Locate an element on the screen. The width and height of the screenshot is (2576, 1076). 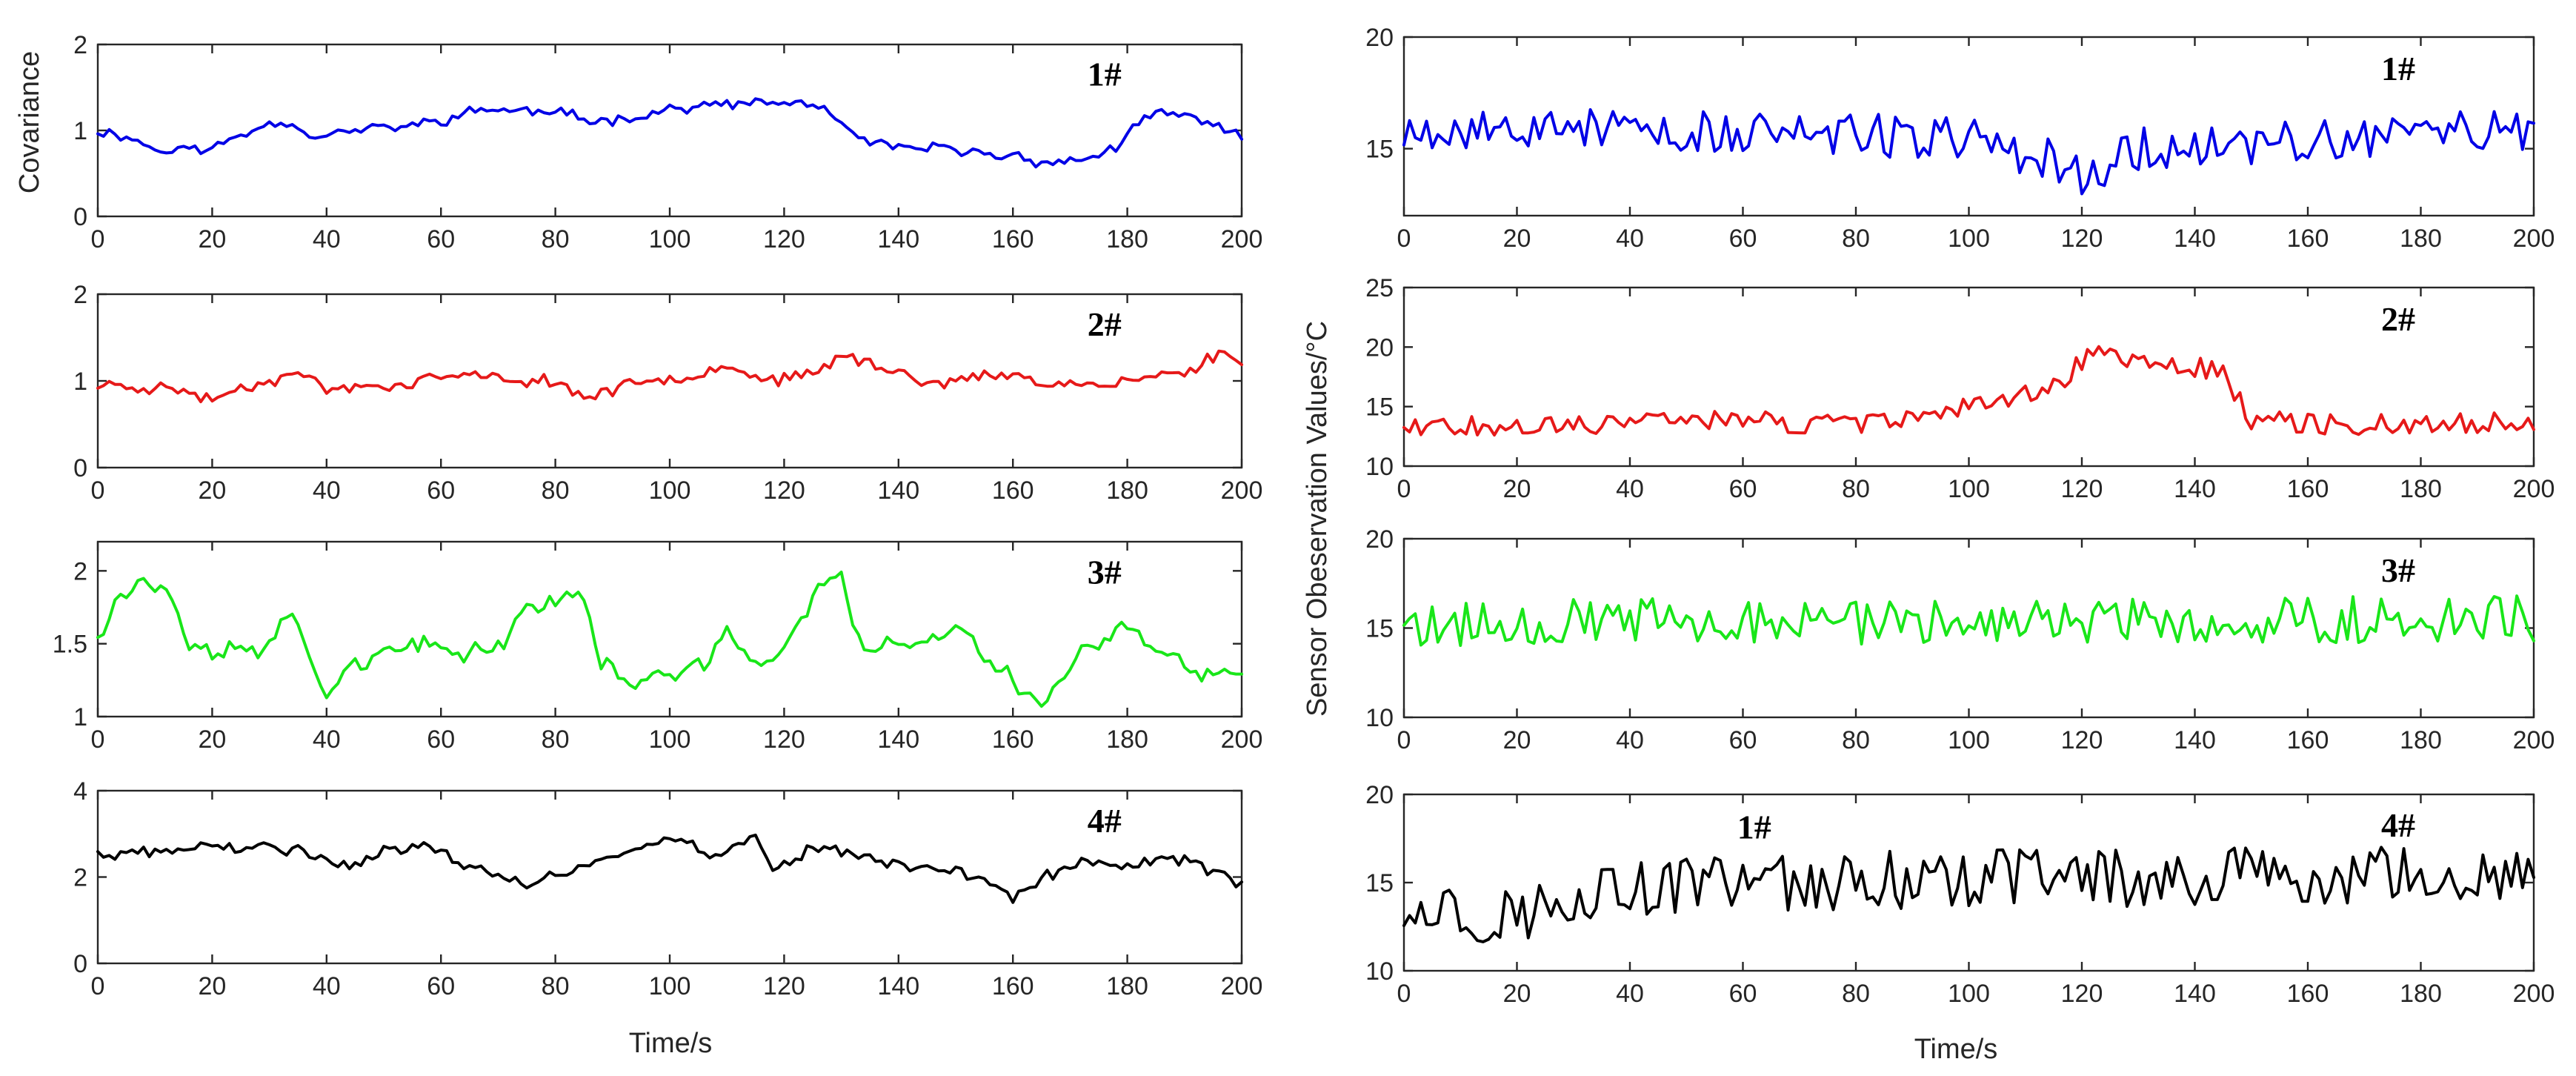
panel-left-3: 0 20 40 60 80 100 120 140 160 180 200 1 1.5 2 3# is located at coordinates (657, 647).